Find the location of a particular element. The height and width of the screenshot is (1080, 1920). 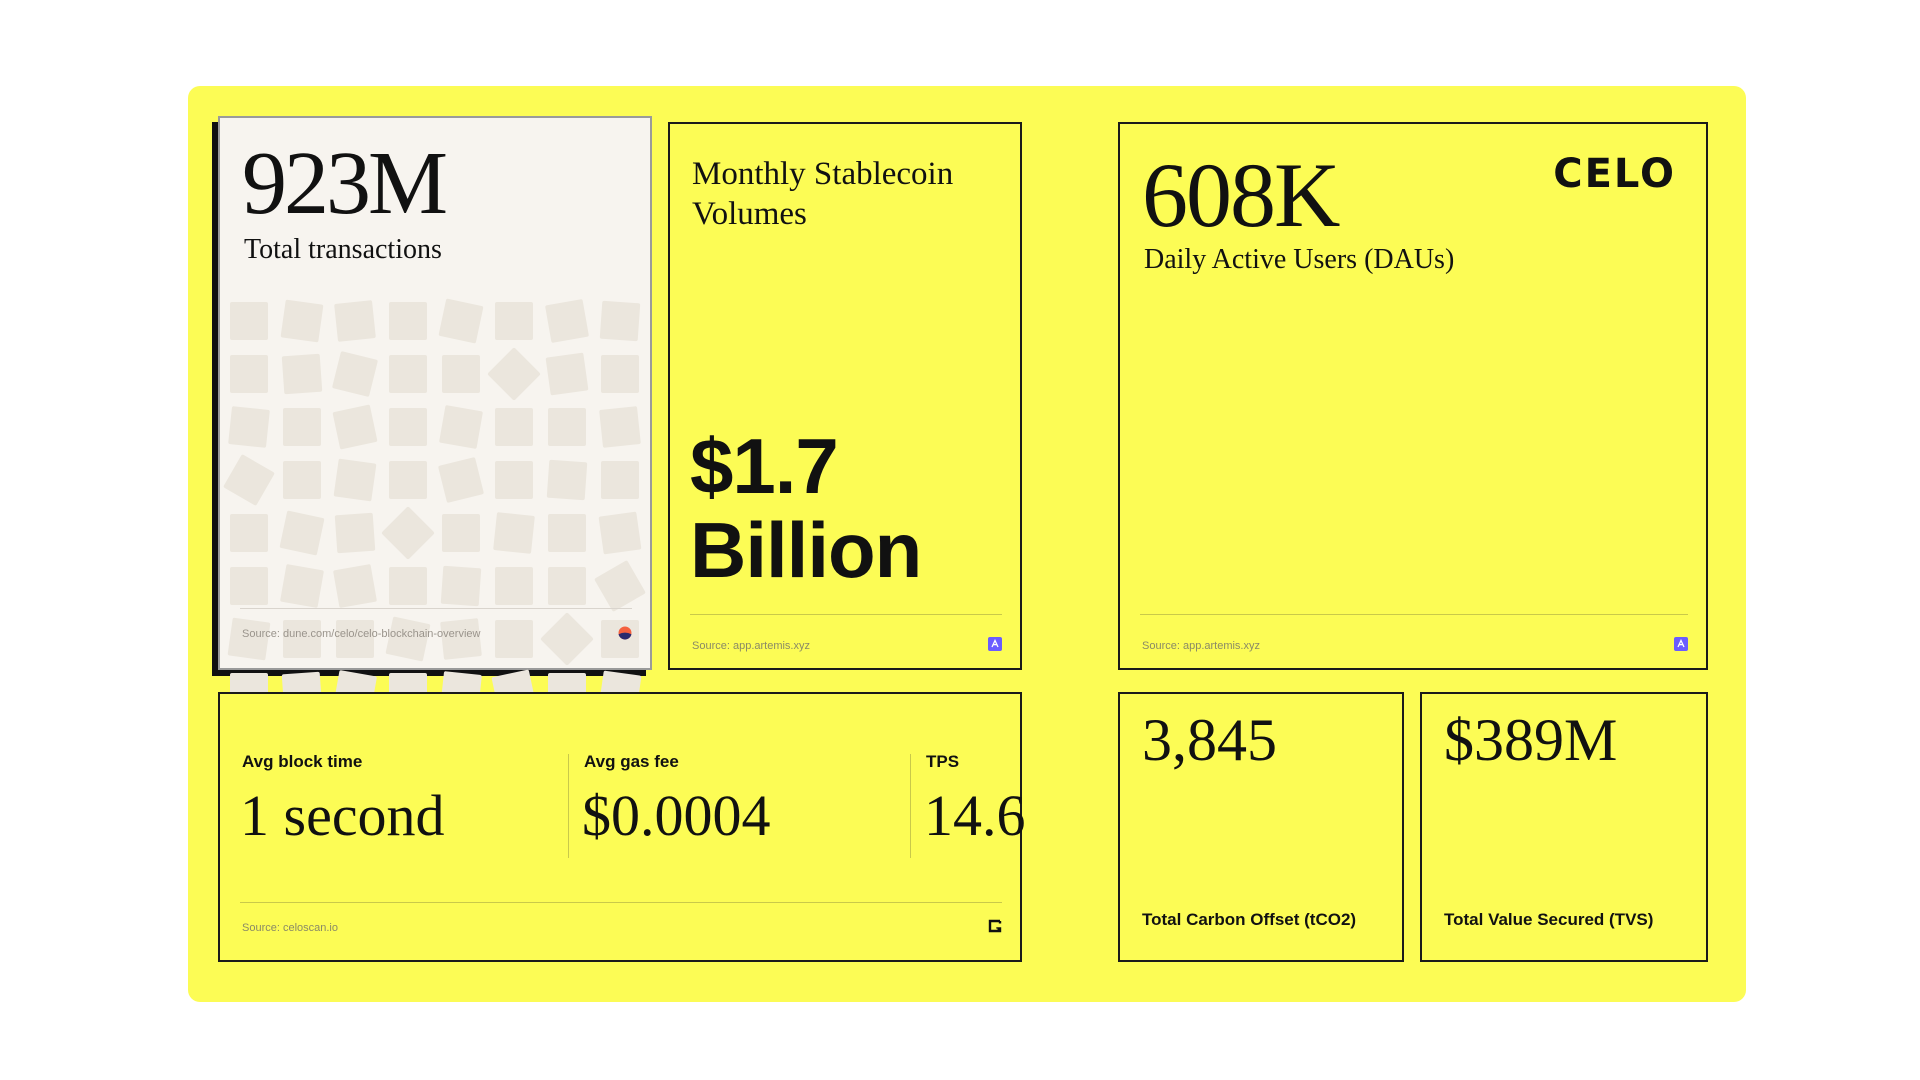

stablecoin-value-line1: $1.7 is located at coordinates (764, 466).